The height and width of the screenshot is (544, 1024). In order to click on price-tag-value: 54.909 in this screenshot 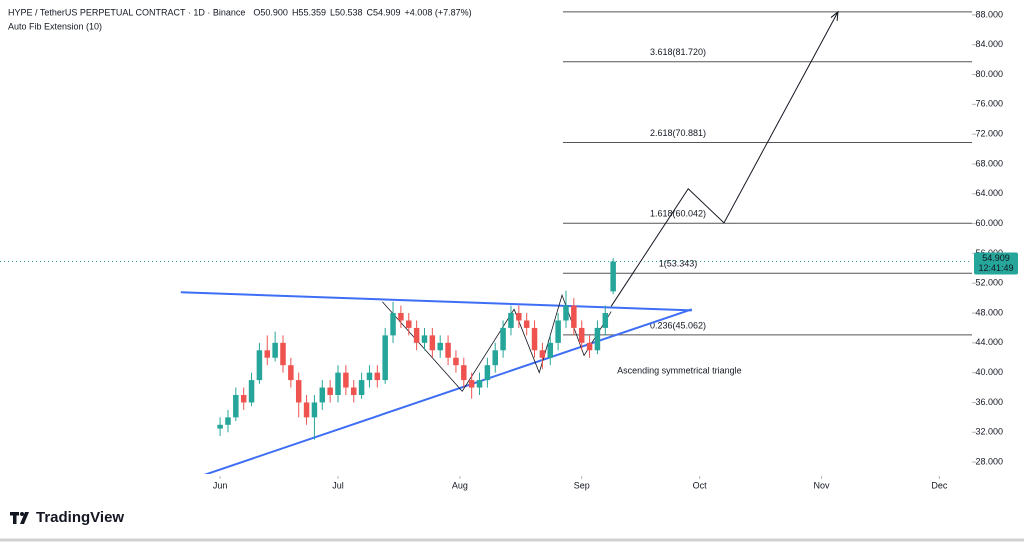, I will do `click(996, 258)`.